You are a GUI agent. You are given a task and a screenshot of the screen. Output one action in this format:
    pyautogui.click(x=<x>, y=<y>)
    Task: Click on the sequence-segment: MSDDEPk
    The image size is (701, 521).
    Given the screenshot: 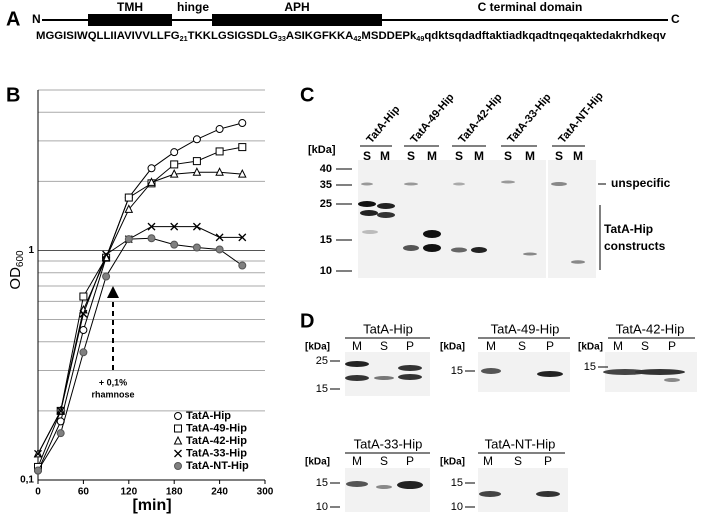 What is the action you would take?
    pyautogui.click(x=389, y=36)
    